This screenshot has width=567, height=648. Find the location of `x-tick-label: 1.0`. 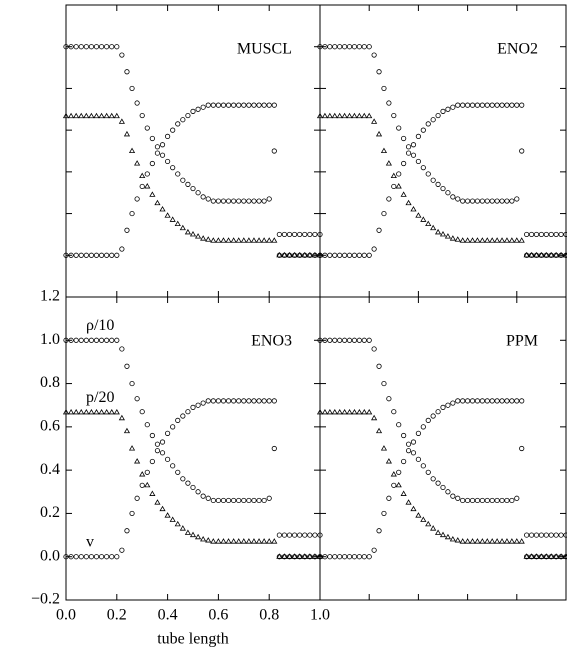

x-tick-label: 1.0 is located at coordinates (320, 615).